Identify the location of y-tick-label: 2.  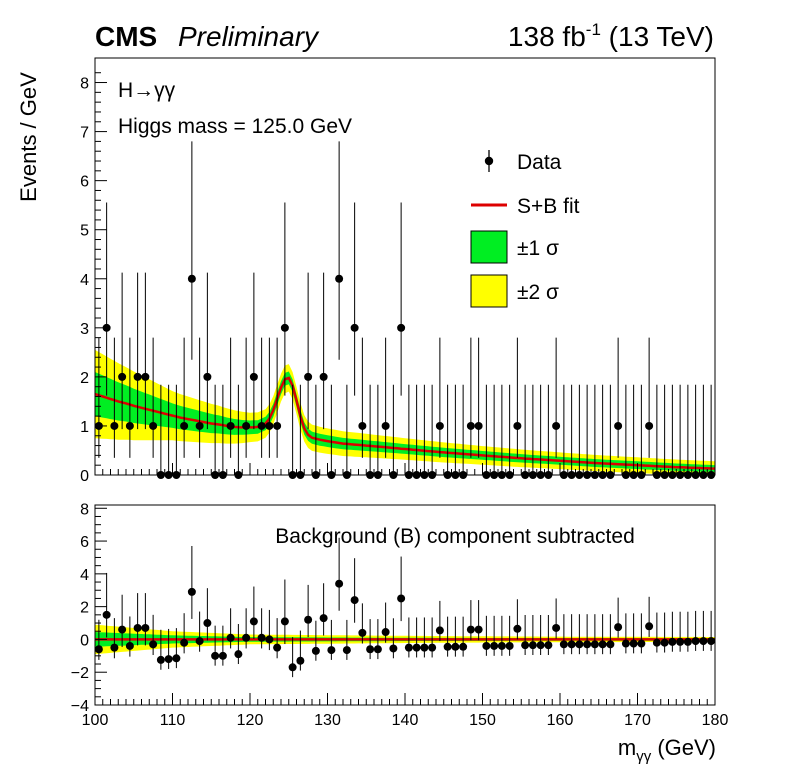
(84, 378).